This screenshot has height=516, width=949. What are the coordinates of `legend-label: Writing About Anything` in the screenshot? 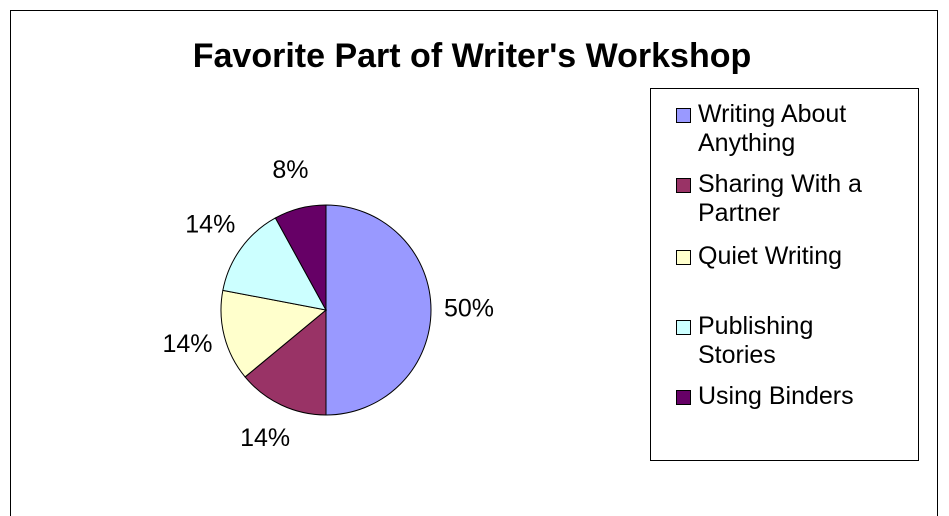 It's located at (772, 128).